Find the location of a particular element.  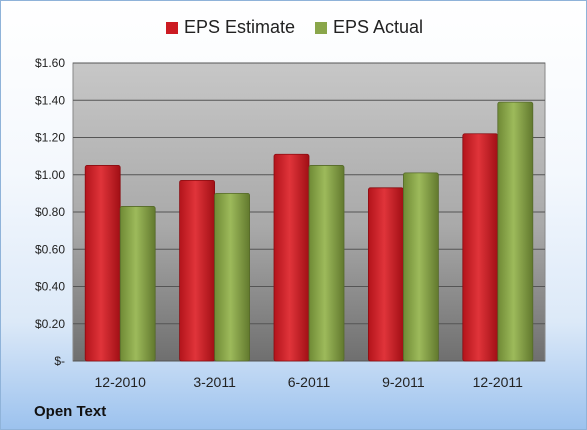

legend-item-actual: EPS Actual is located at coordinates (369, 27).